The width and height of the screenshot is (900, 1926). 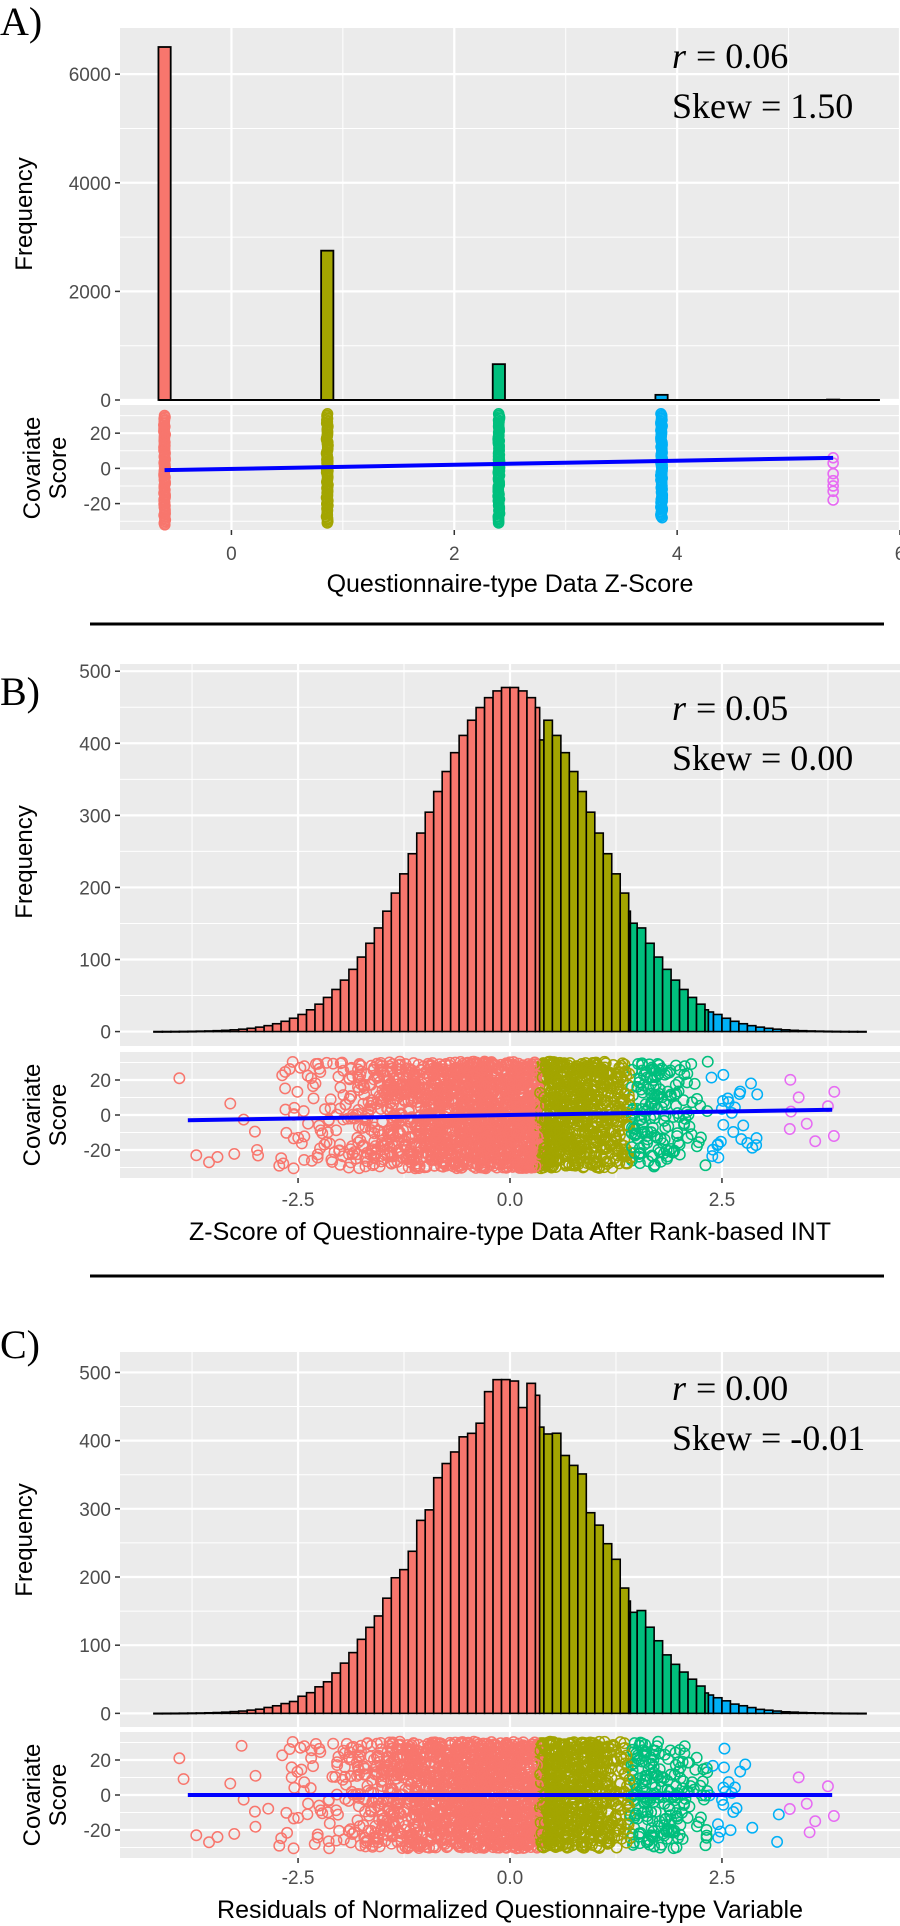 I want to click on panel-c-hist-ylabel: Frequency, so click(x=24, y=1539).